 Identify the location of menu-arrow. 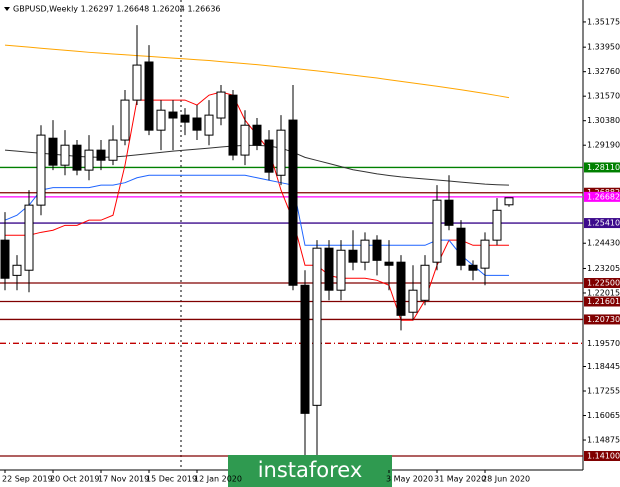
(7, 9).